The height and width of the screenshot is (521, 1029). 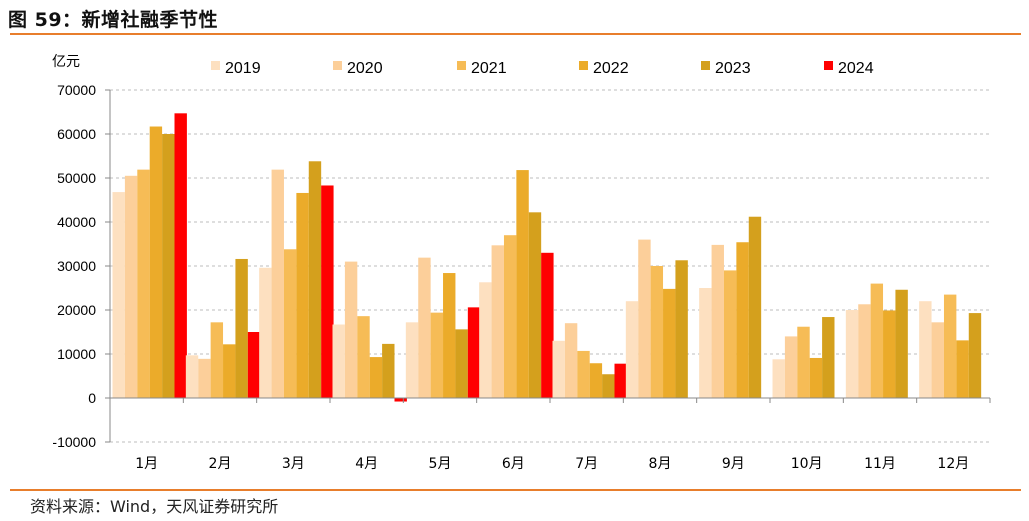 I want to click on legend-label: 2019, so click(x=243, y=68).